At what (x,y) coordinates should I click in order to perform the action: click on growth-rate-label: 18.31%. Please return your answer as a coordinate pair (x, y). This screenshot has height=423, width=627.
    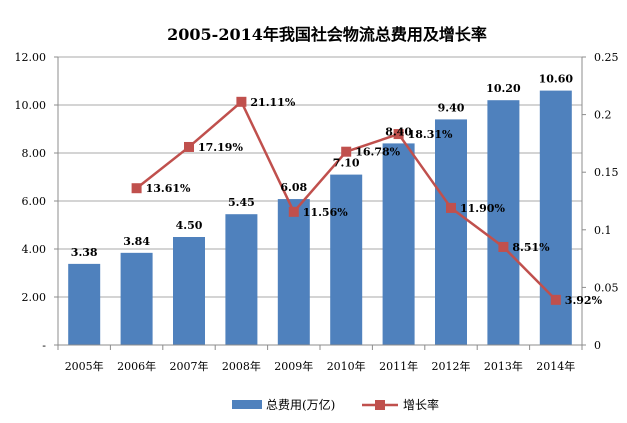
    Looking at the image, I should click on (430, 134).